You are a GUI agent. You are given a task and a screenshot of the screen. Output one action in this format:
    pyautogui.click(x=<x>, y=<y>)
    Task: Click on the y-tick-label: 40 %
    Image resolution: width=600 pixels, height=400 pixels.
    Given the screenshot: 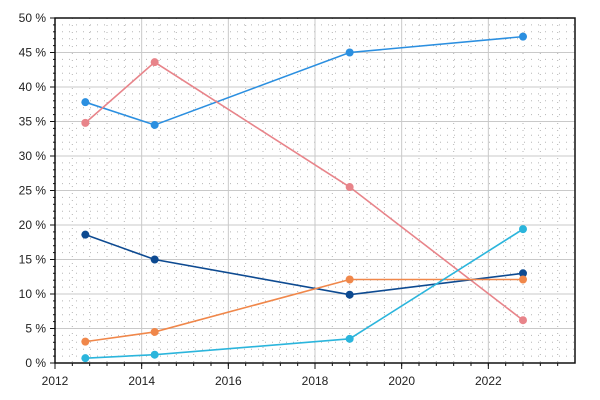 What is the action you would take?
    pyautogui.click(x=33, y=87)
    